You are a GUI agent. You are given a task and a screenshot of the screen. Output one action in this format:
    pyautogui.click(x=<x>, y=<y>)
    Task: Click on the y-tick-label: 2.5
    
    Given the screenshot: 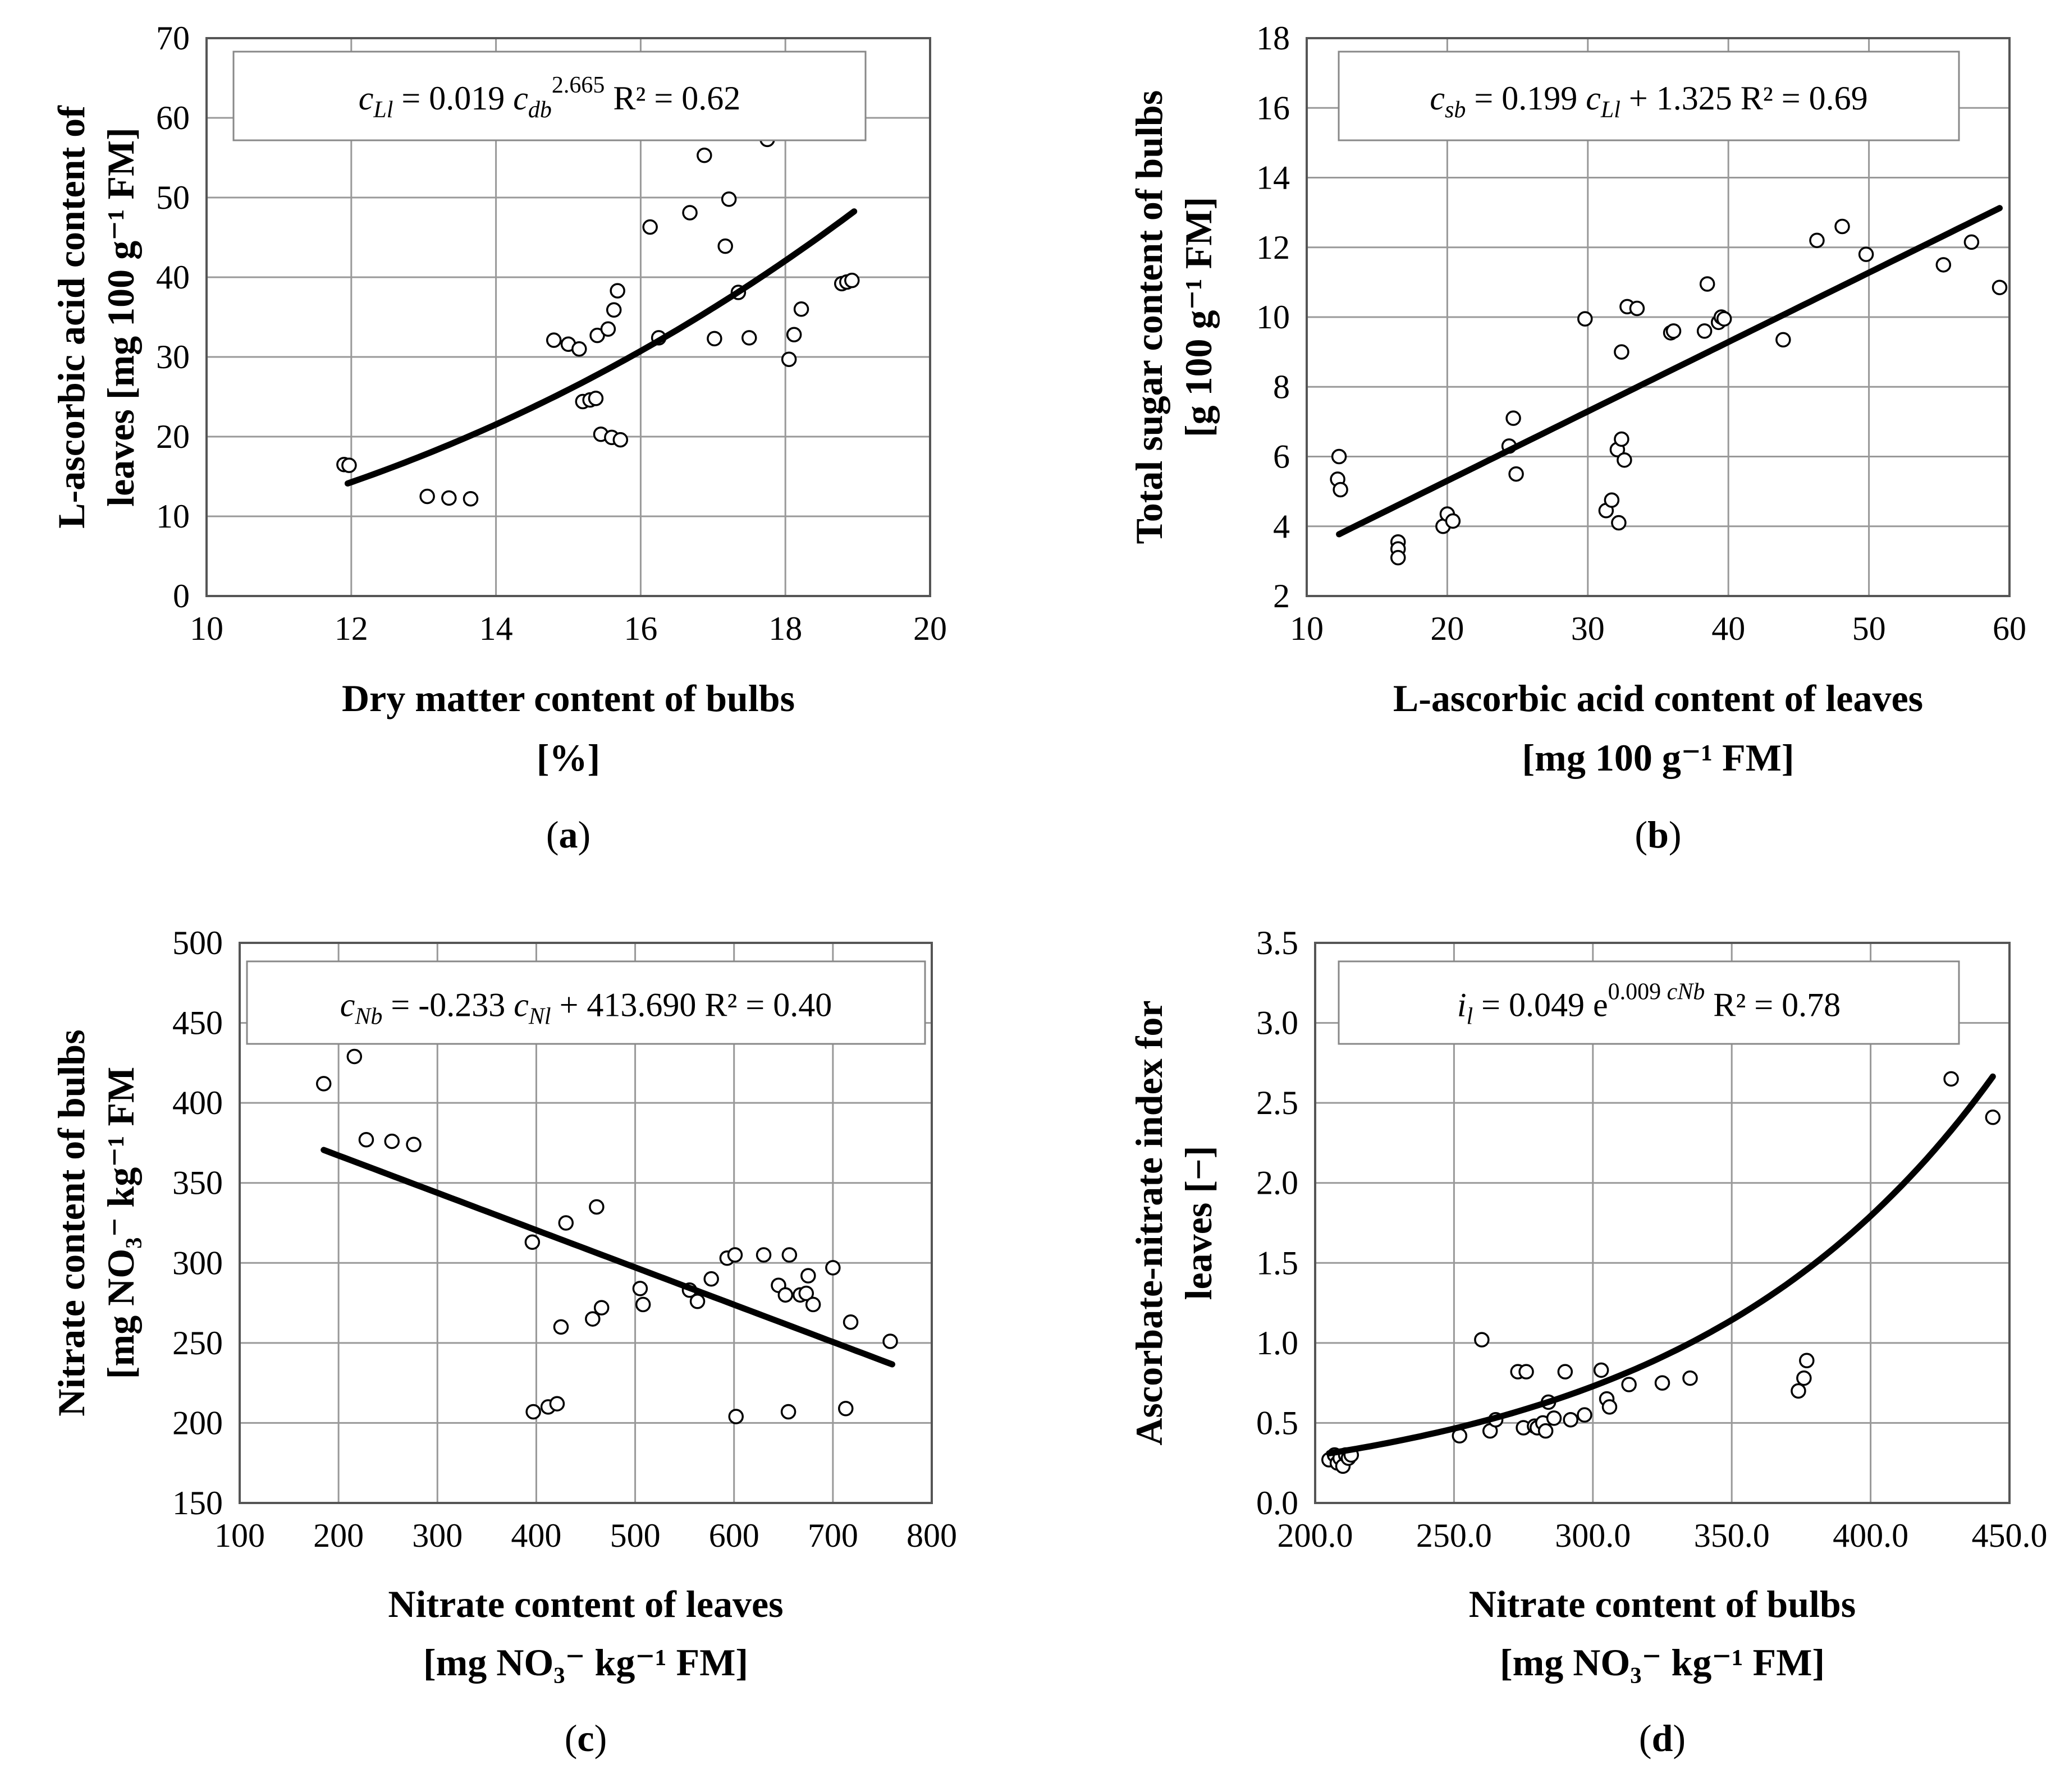 What is the action you would take?
    pyautogui.click(x=1277, y=1102)
    